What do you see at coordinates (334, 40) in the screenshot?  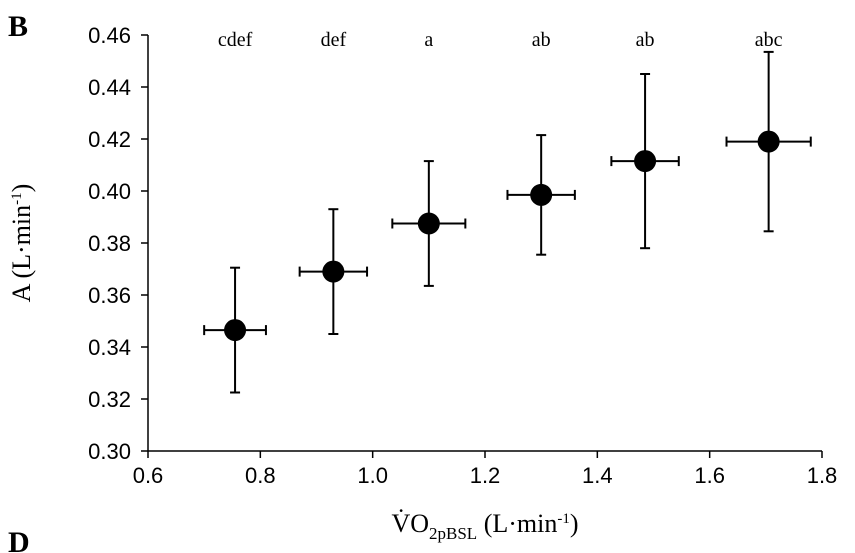 I see `significance-label: def` at bounding box center [334, 40].